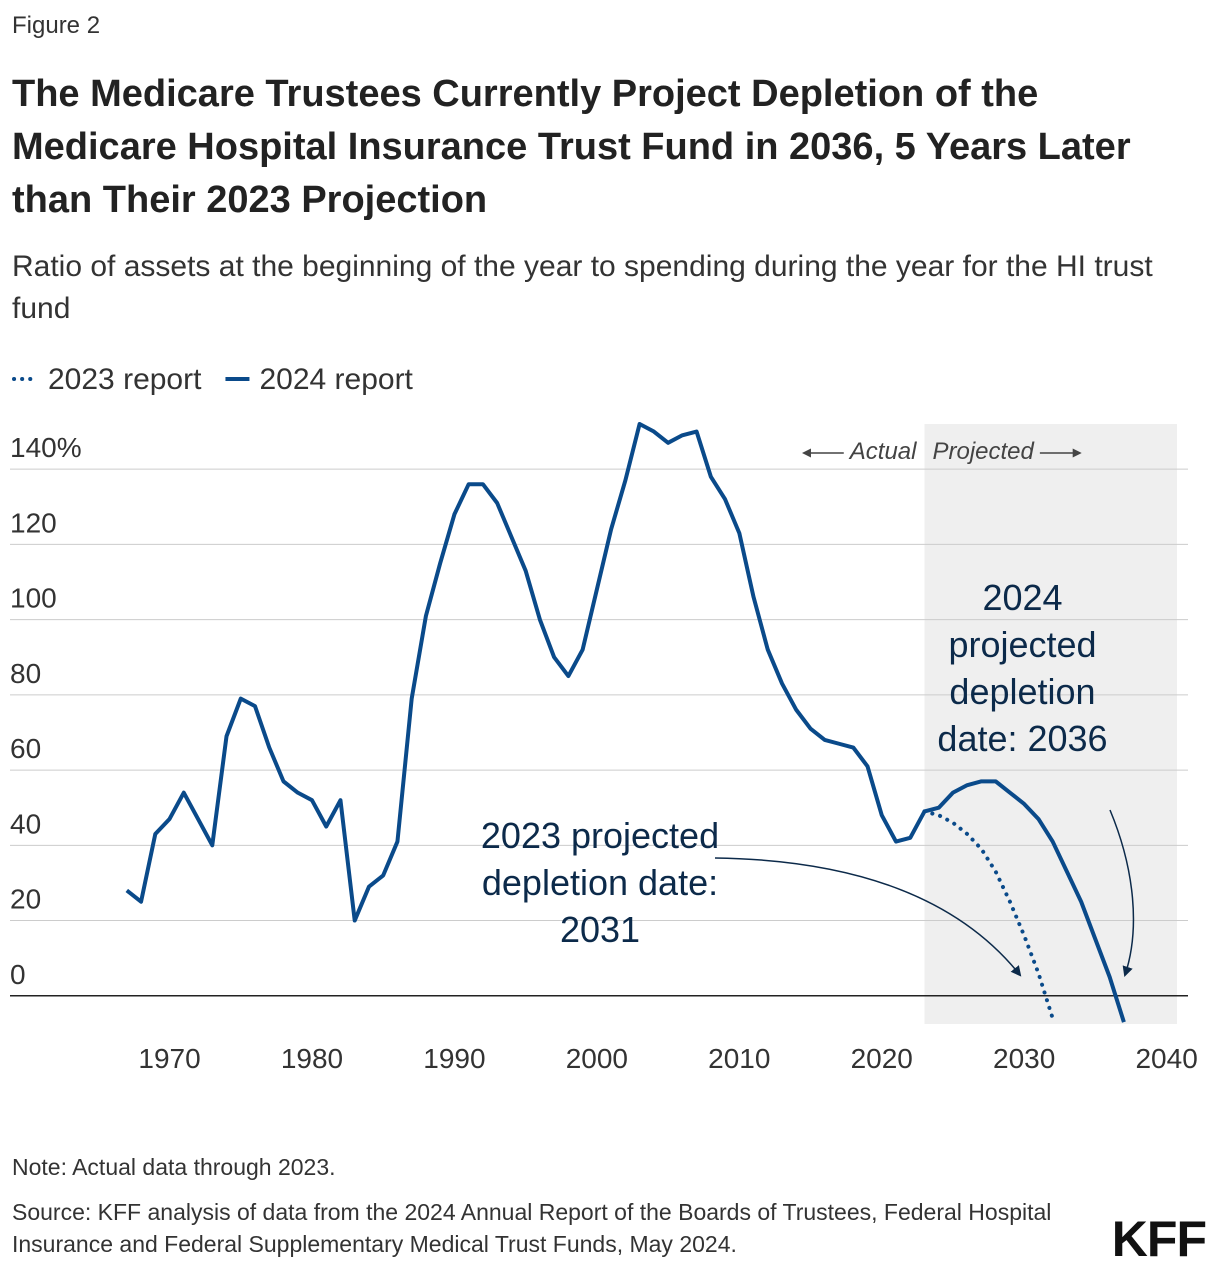  Describe the element at coordinates (1024, 1058) in the screenshot. I see `x-tick-label: 2030` at that location.